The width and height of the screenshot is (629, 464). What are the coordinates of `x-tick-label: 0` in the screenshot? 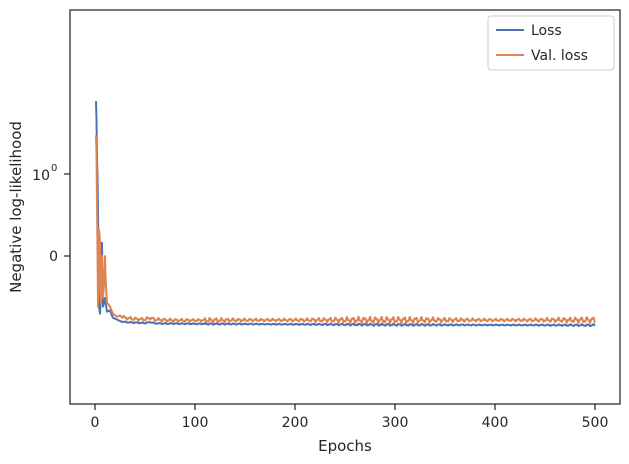 It's located at (95, 423).